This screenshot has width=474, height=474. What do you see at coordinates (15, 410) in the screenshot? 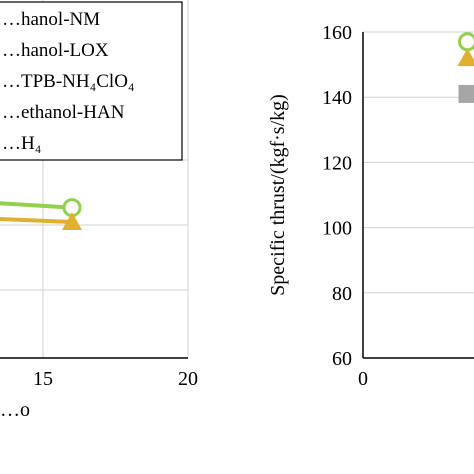
I see `left-x-axis-title: …o` at bounding box center [15, 410].